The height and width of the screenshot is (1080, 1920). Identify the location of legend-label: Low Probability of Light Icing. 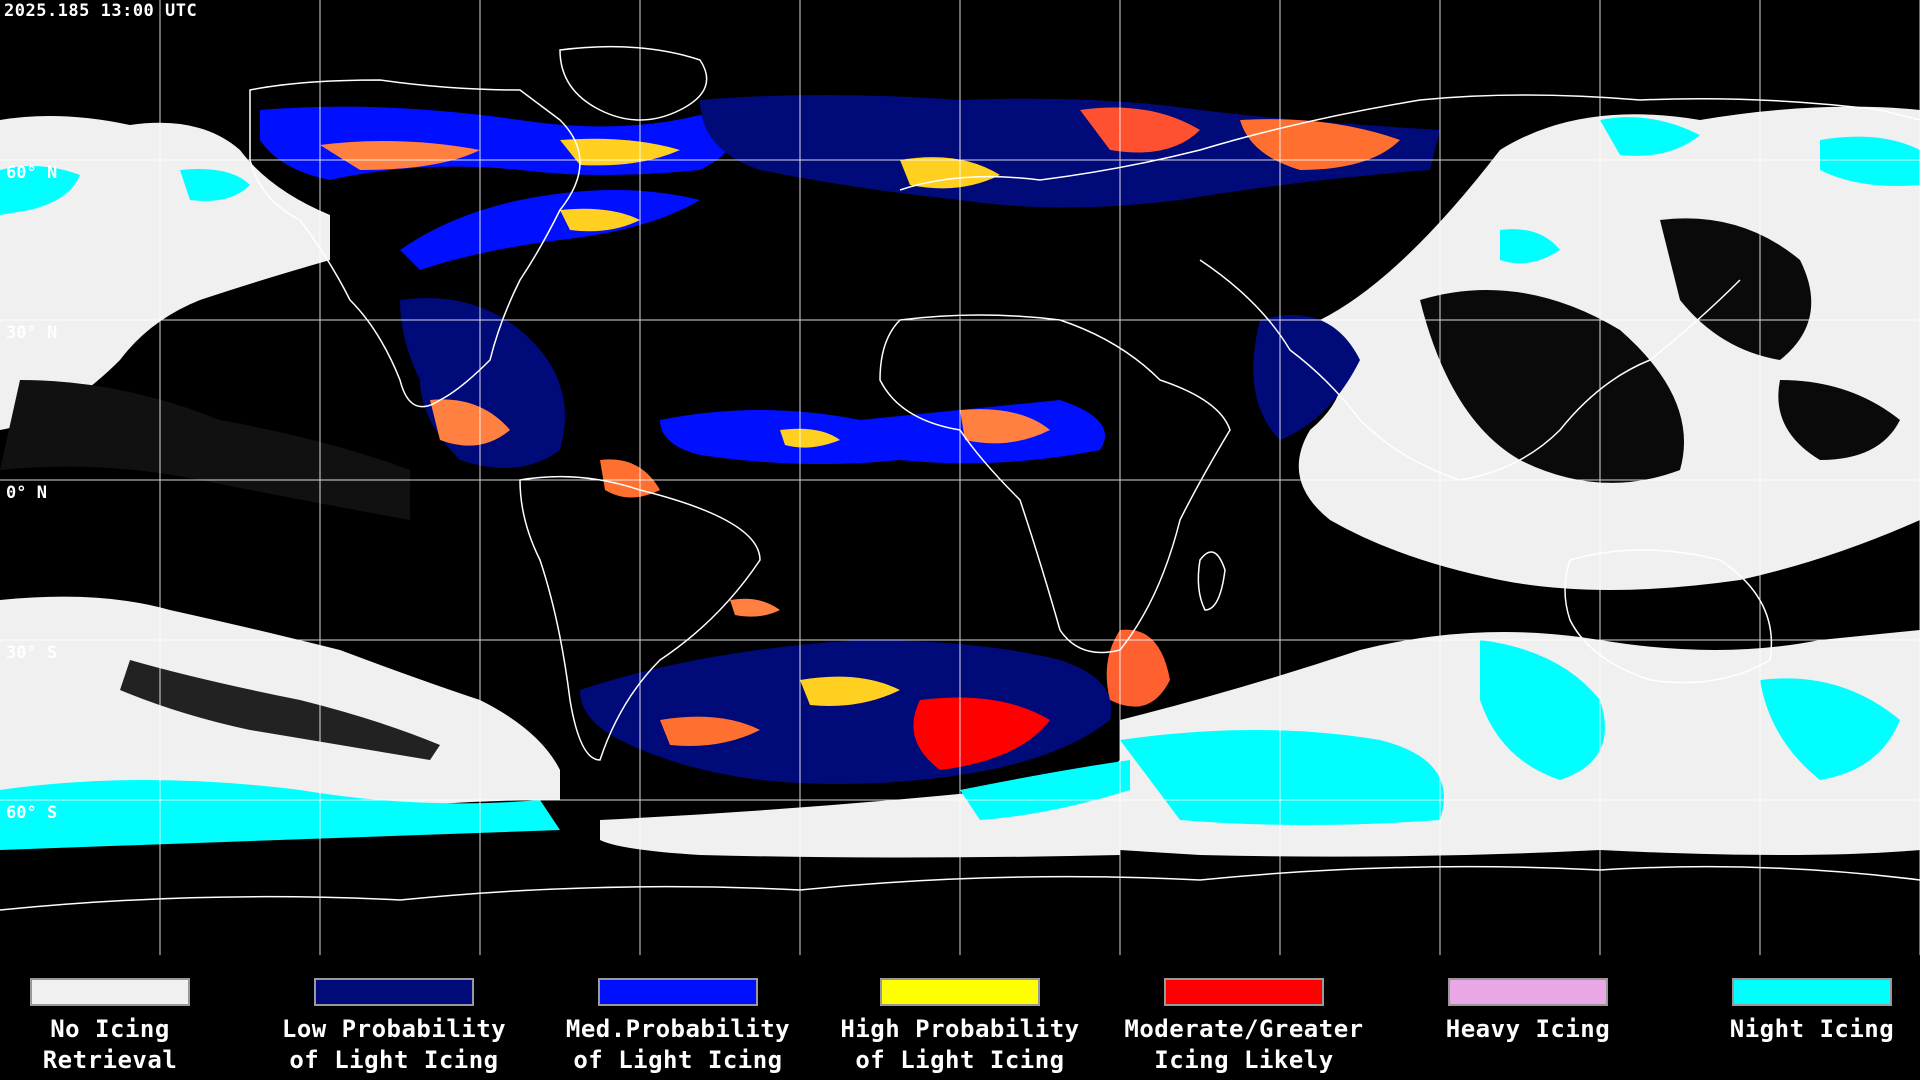
(394, 1044).